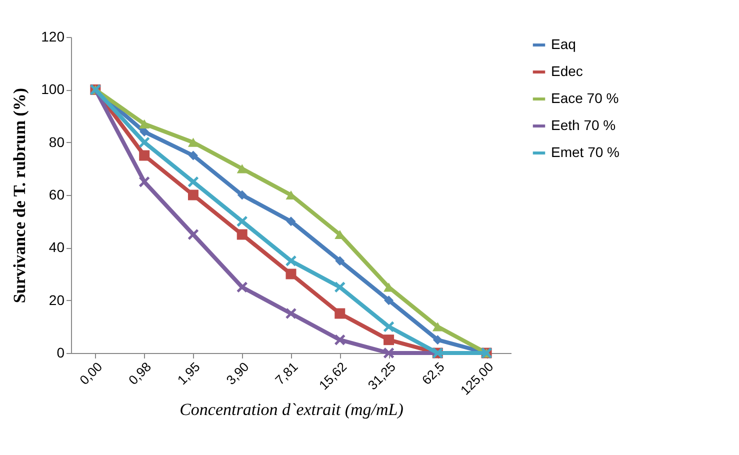  I want to click on y-tick-label: 100, so click(53, 89).